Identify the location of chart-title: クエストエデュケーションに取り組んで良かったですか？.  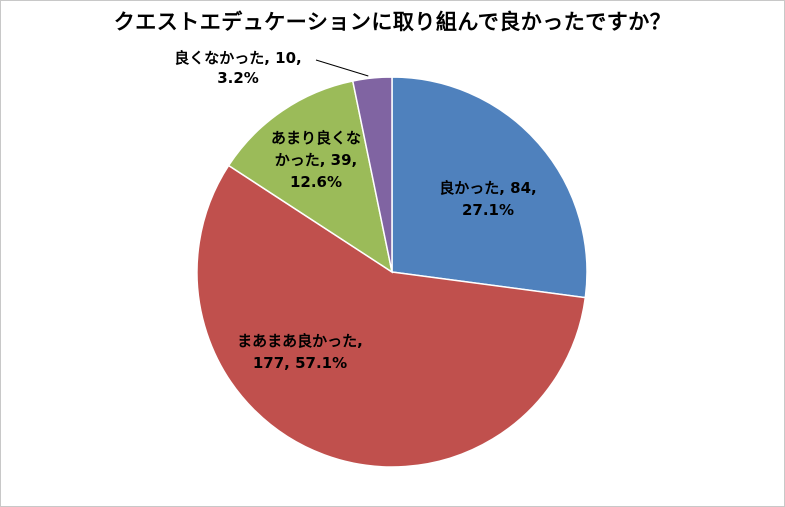
(392, 22).